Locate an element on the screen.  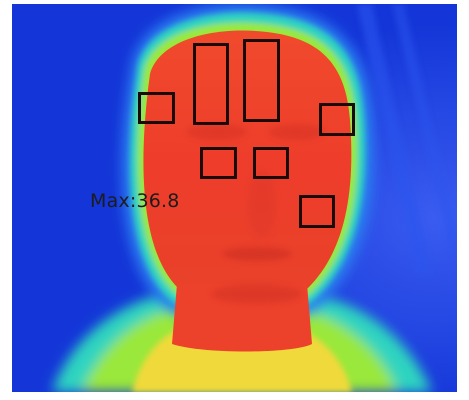
roi-right-inner-eye is located at coordinates (271, 163).